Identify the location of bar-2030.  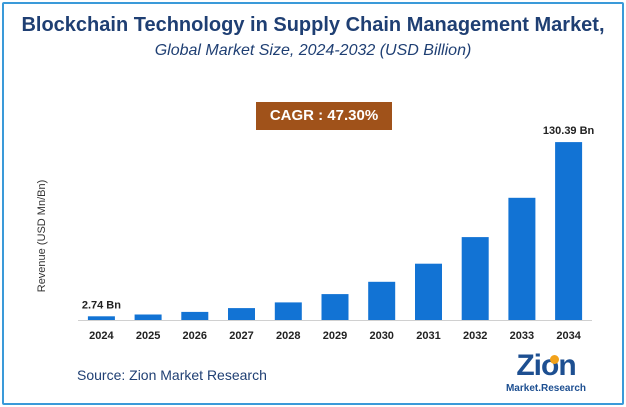
(382, 300).